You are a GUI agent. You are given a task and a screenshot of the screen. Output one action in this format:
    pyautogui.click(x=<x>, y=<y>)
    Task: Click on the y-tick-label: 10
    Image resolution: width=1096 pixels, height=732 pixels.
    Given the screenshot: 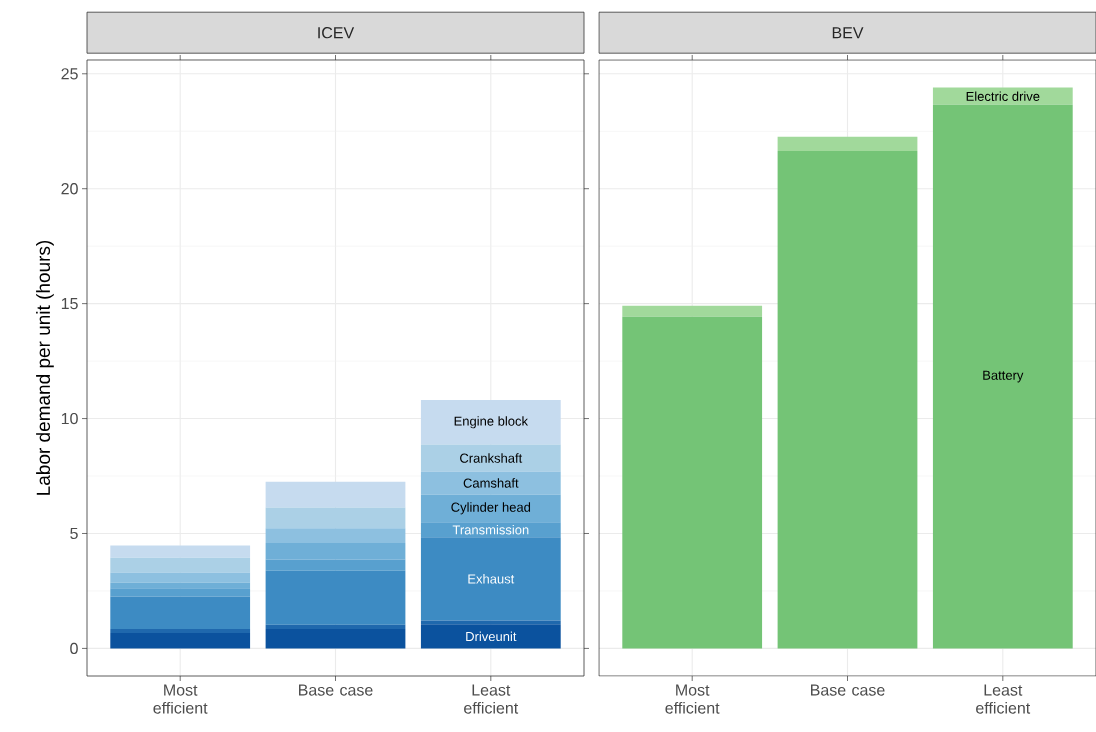 What is the action you would take?
    pyautogui.click(x=69, y=418)
    